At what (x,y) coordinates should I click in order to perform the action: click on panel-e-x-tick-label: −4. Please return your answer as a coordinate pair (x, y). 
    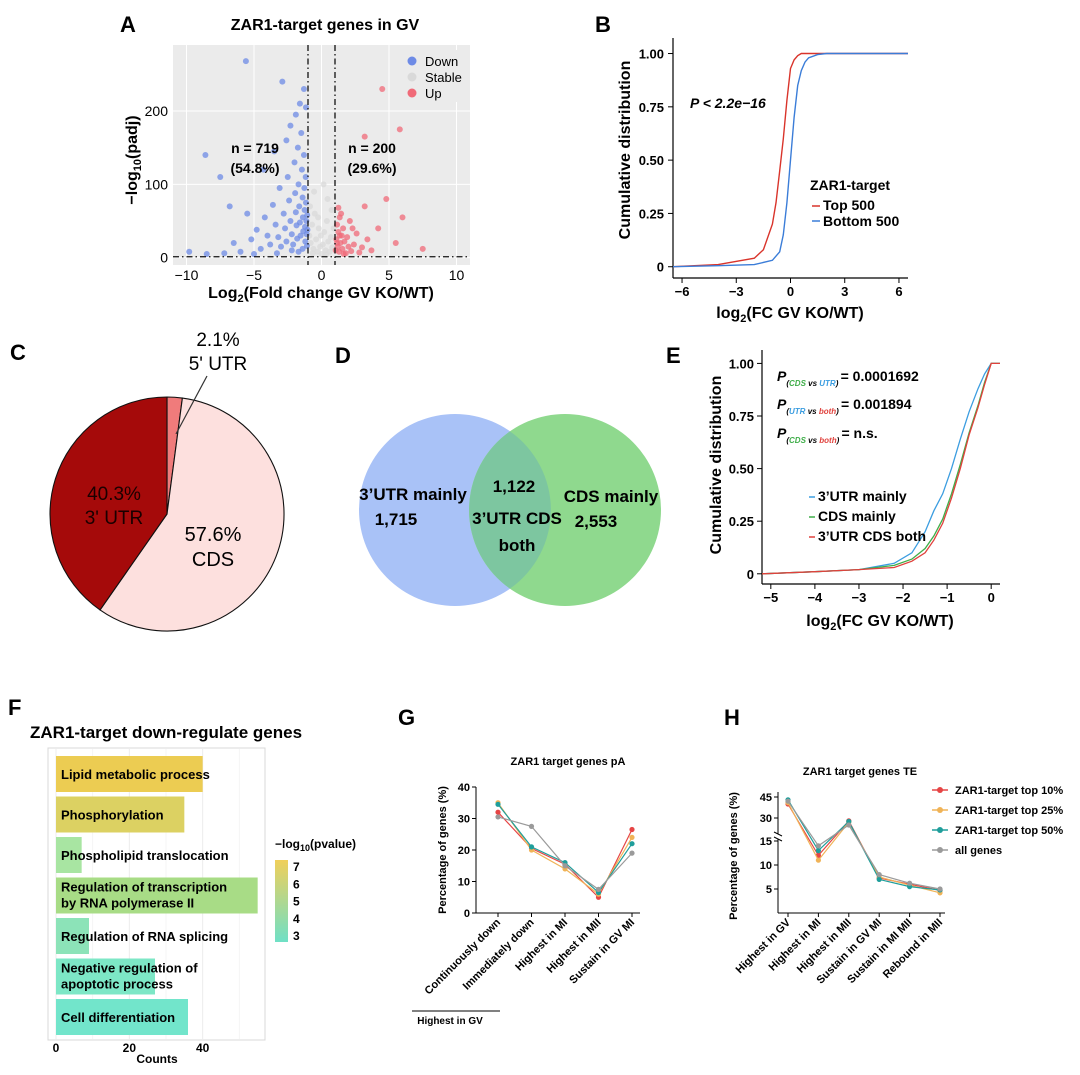
    Looking at the image, I should click on (815, 597).